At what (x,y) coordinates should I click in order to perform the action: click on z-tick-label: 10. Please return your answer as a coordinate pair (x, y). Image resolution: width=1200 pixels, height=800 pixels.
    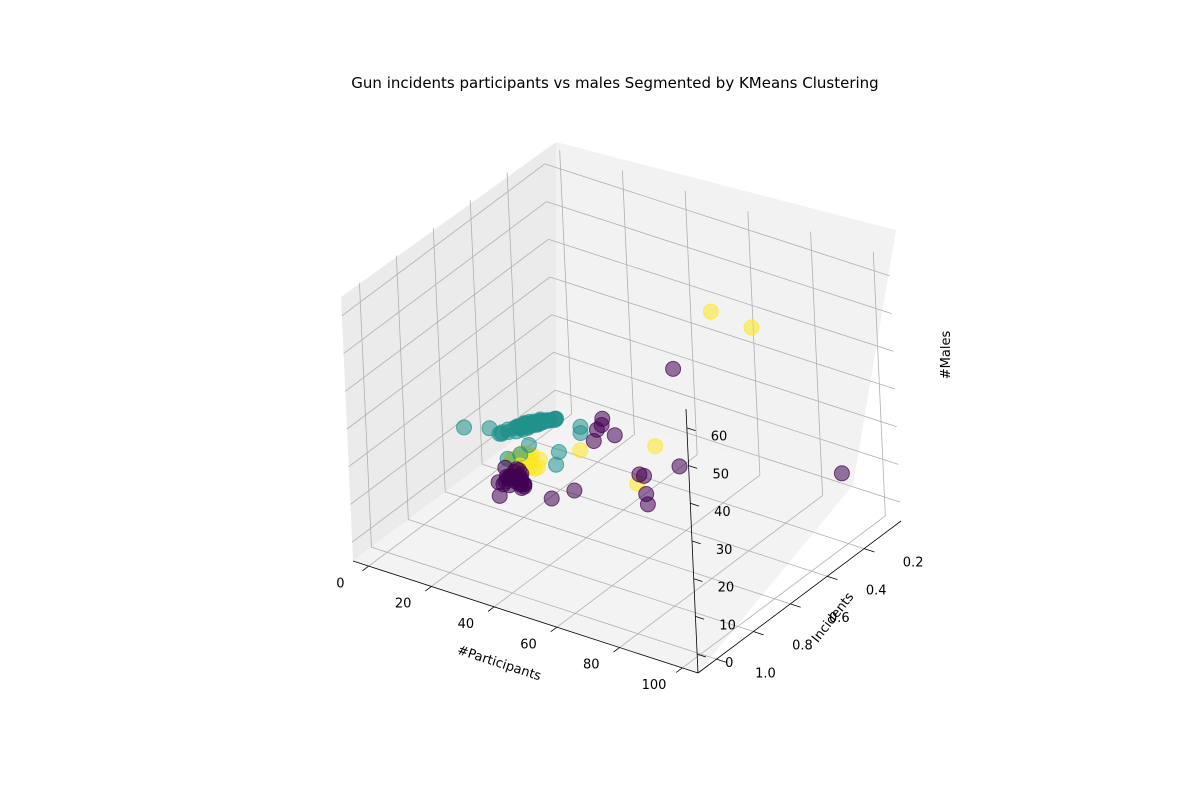
    Looking at the image, I should click on (727, 625).